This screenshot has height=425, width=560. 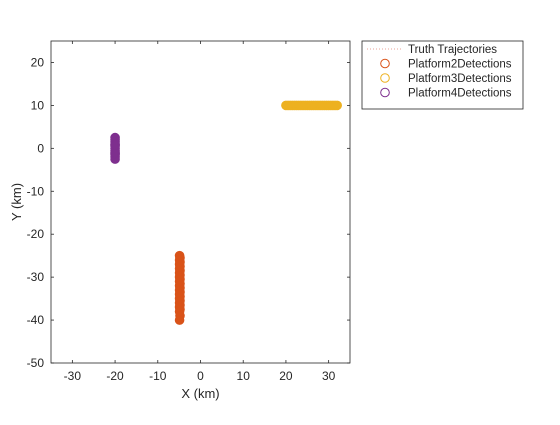 I want to click on y-tick-label: 0, so click(x=40, y=148).